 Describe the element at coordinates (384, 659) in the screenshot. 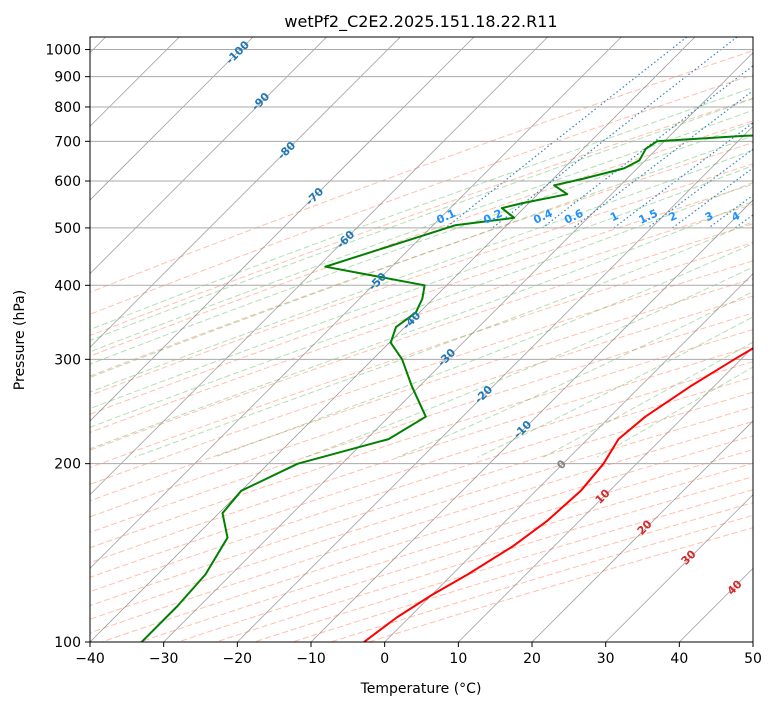

I see `x-tick-label: 0` at that location.